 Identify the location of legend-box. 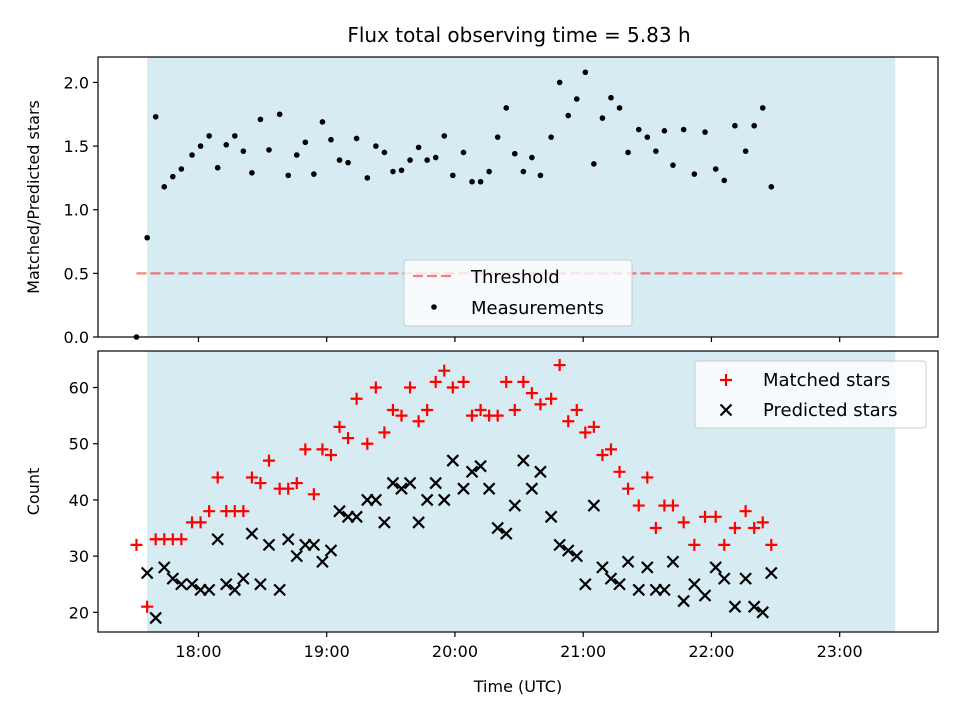
(518, 293).